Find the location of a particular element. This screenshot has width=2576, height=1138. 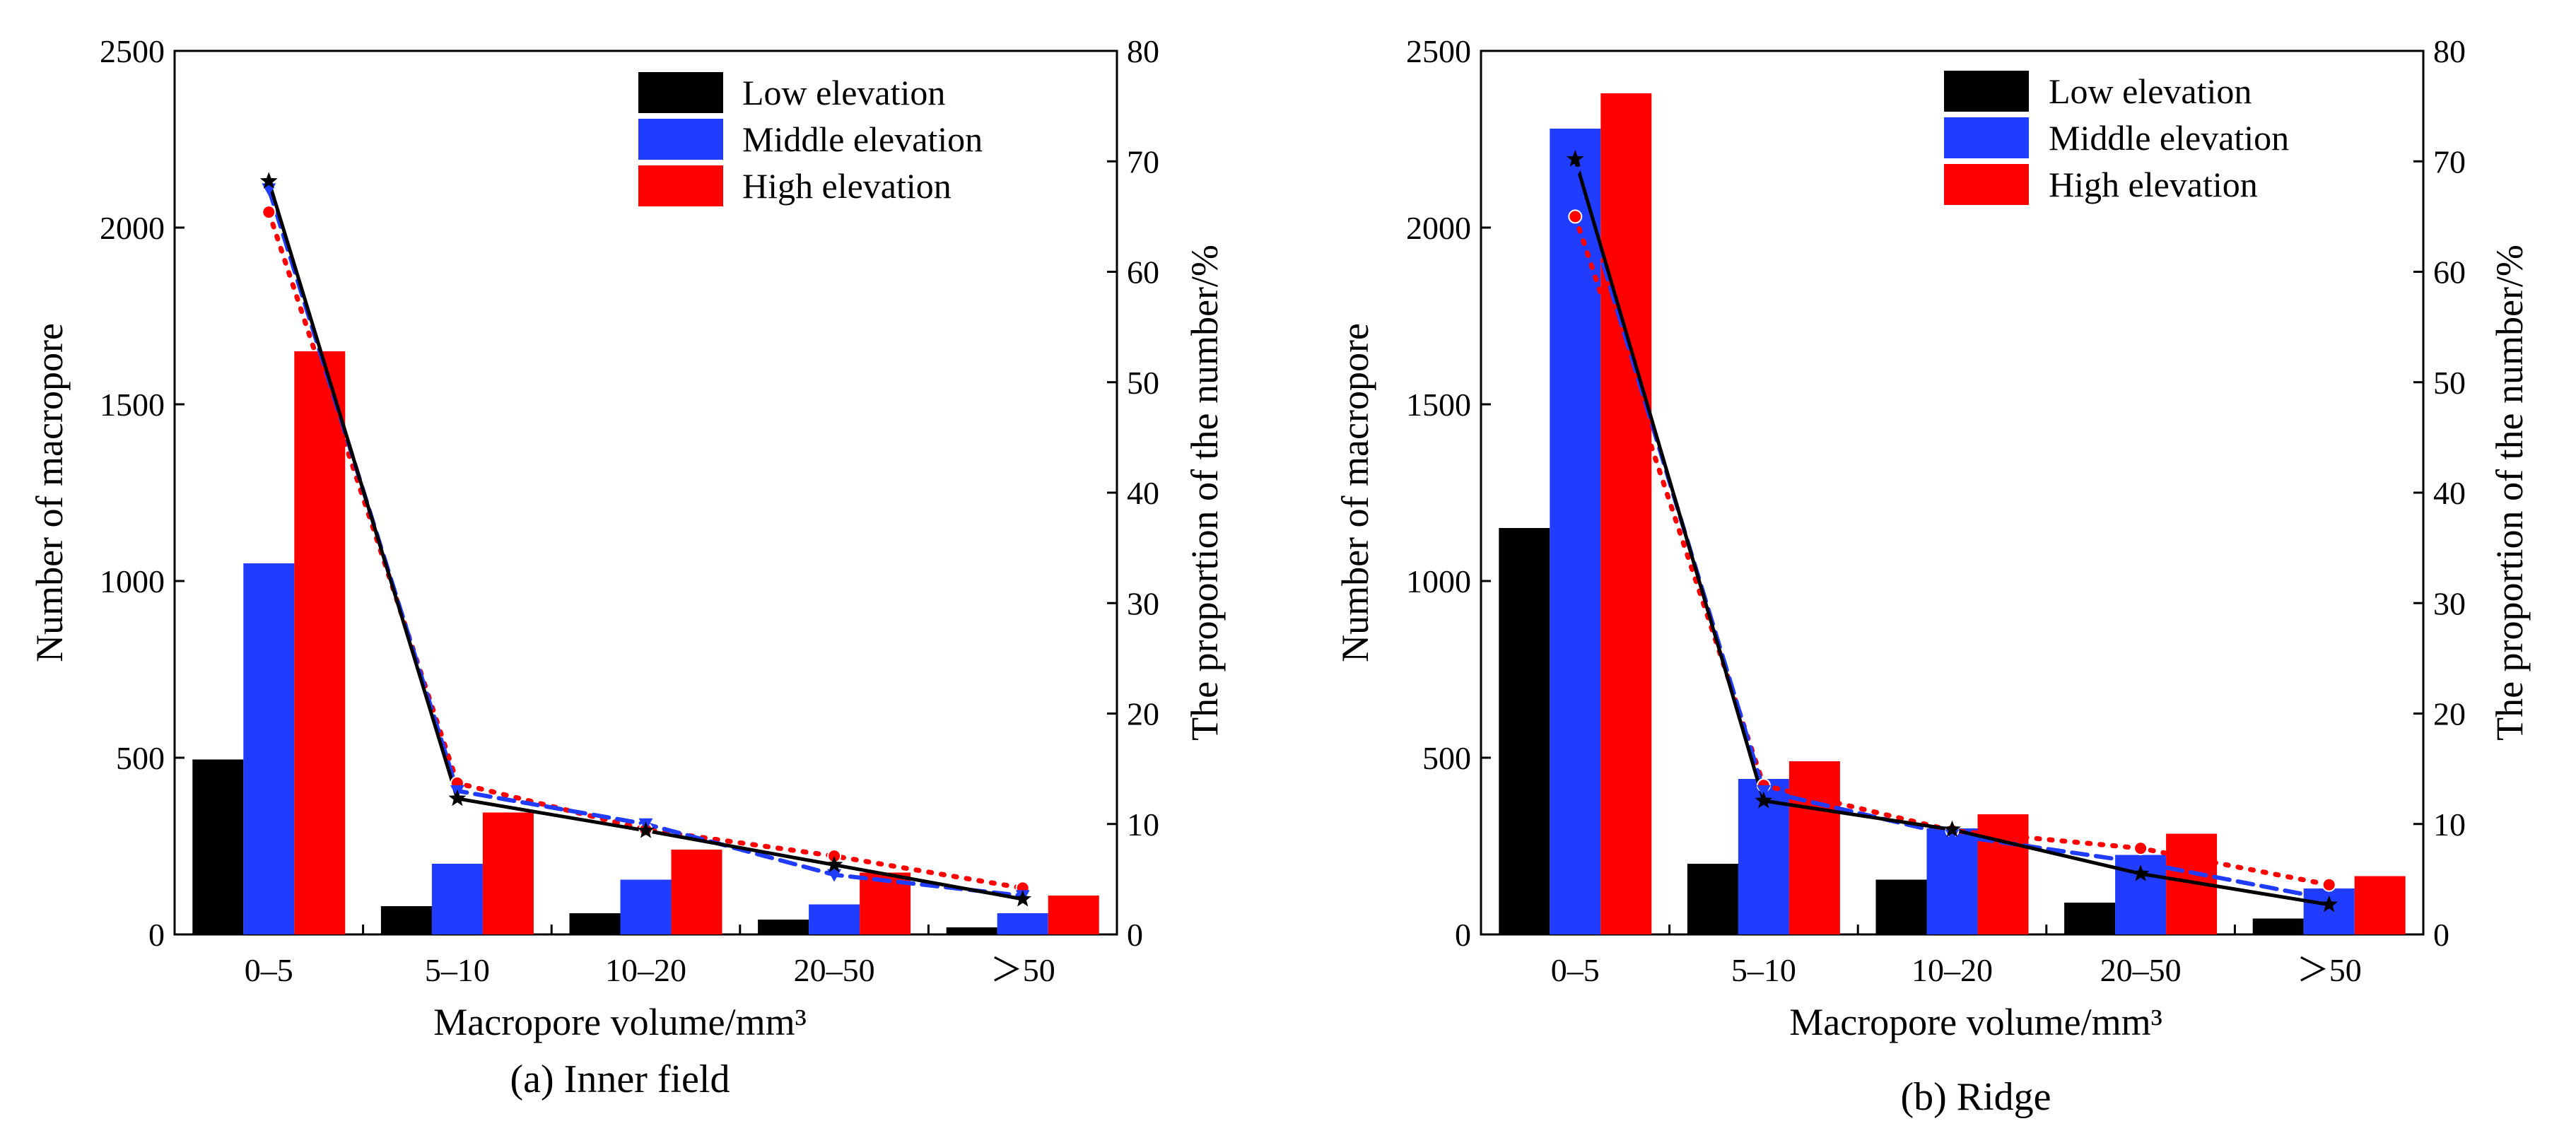

y2-tick-label: 60 is located at coordinates (2450, 272).